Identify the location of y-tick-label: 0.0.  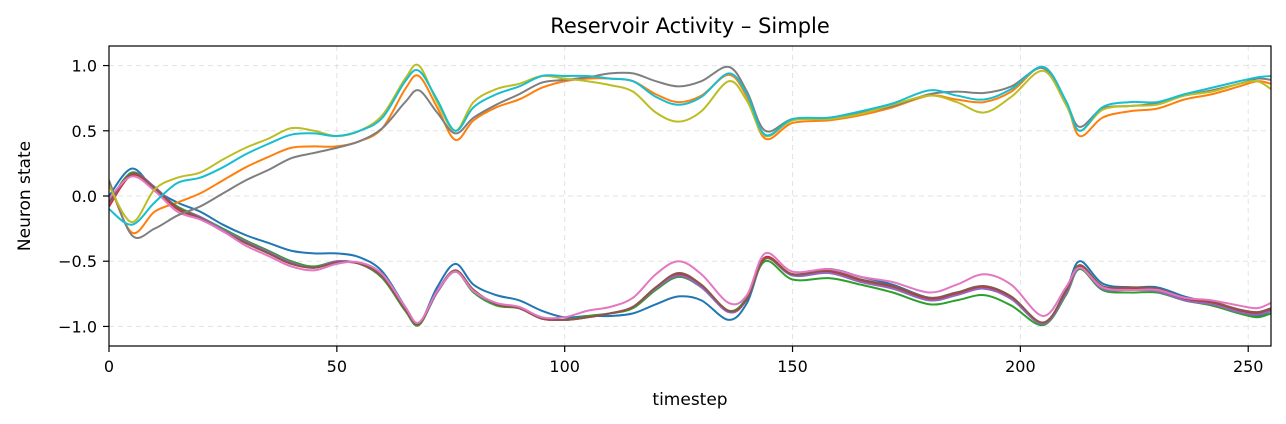
(84, 196).